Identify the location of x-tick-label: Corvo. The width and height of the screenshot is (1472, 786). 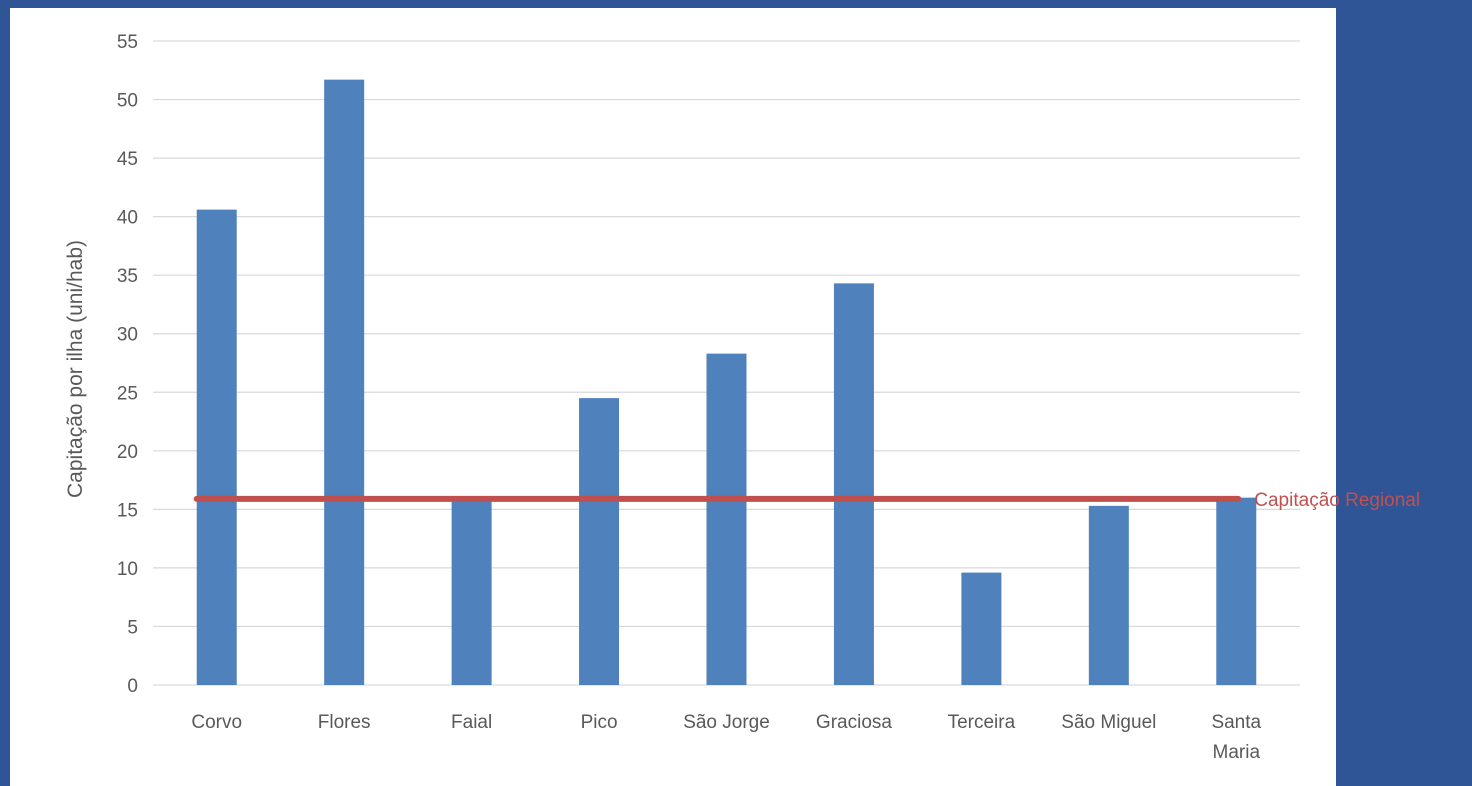
(216, 722).